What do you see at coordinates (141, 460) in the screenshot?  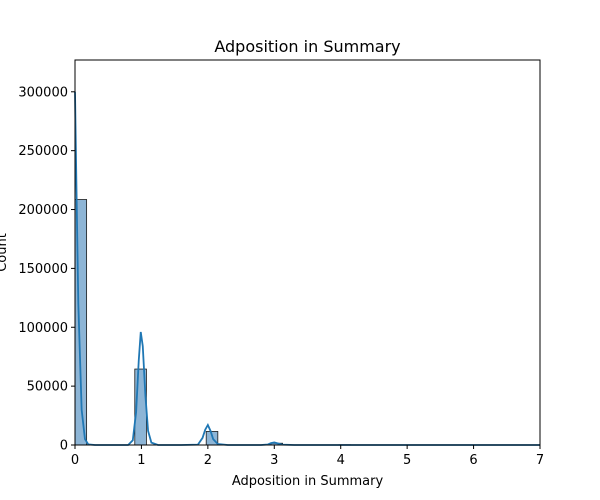 I see `x-tick-label-1: 1` at bounding box center [141, 460].